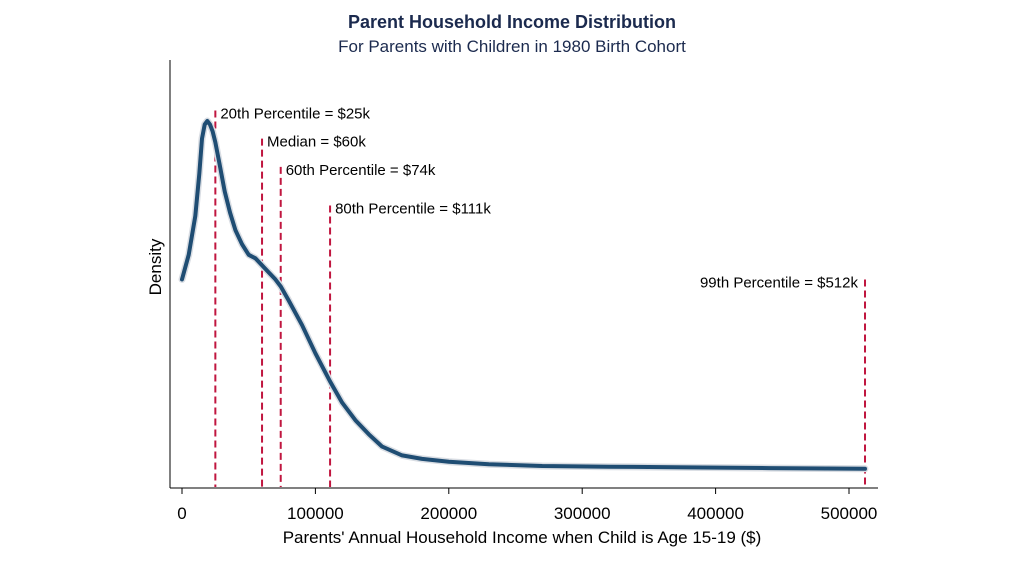 The width and height of the screenshot is (1024, 575). I want to click on x-tick-label: 500000, so click(849, 513).